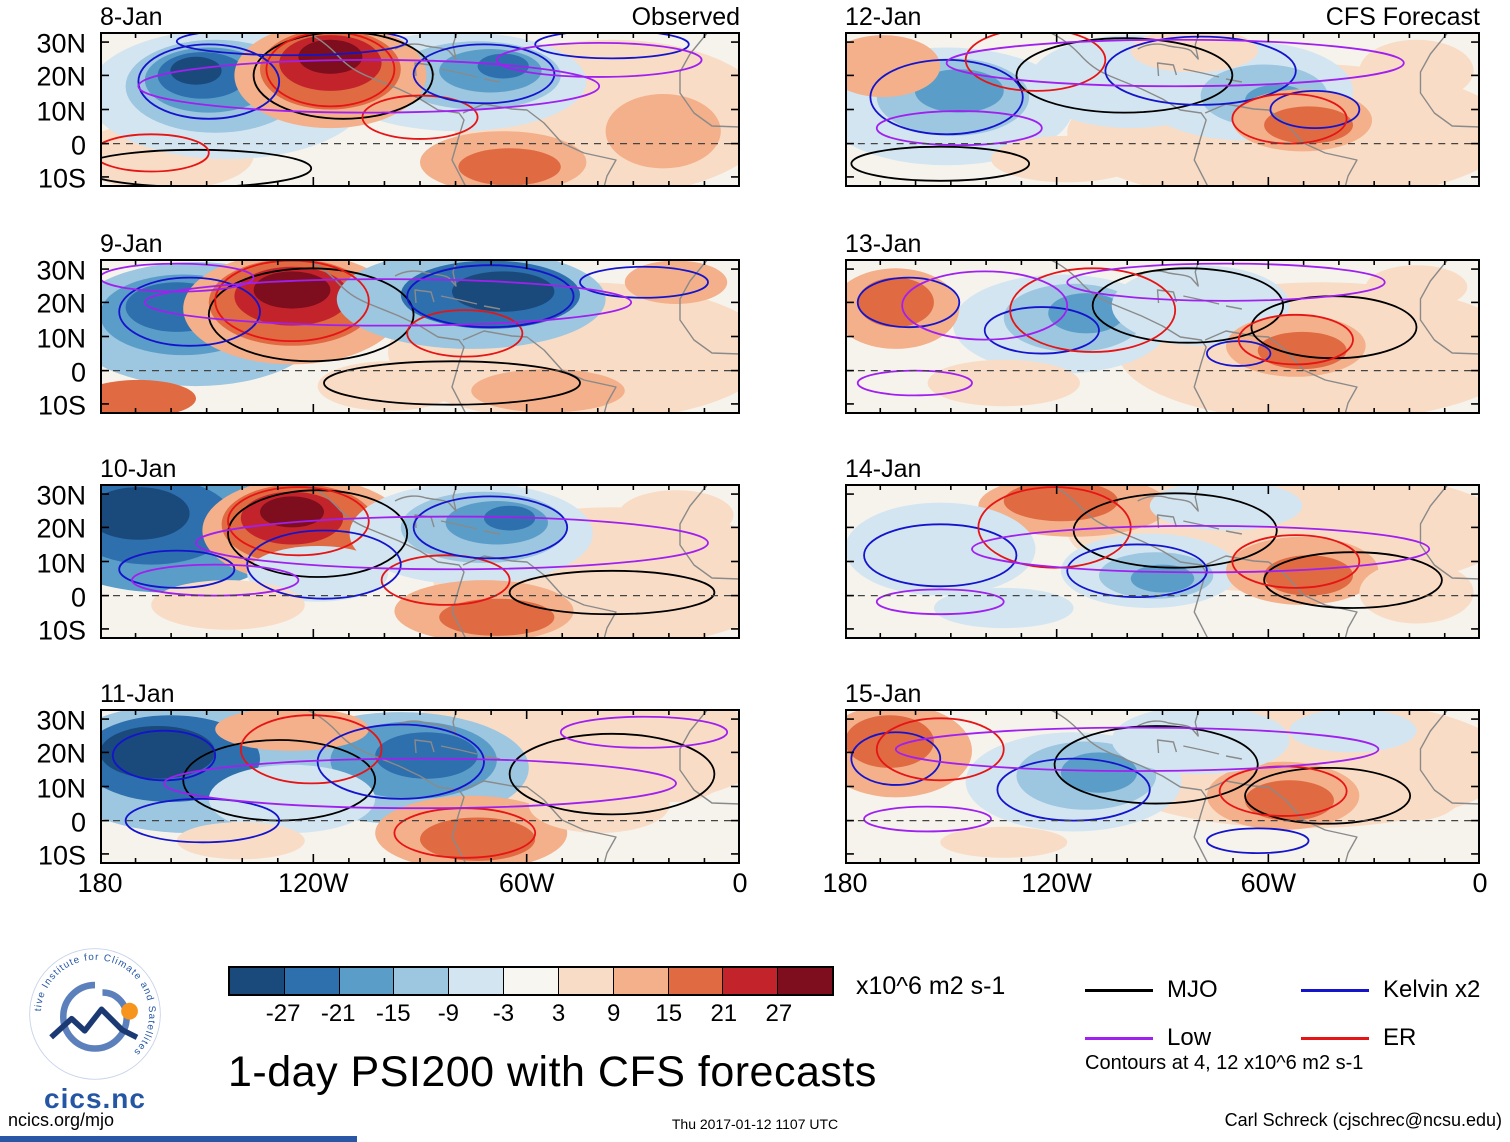 This screenshot has width=1510, height=1142. What do you see at coordinates (61, 1120) in the screenshot?
I see `footer-url: ncics.org/mjo` at bounding box center [61, 1120].